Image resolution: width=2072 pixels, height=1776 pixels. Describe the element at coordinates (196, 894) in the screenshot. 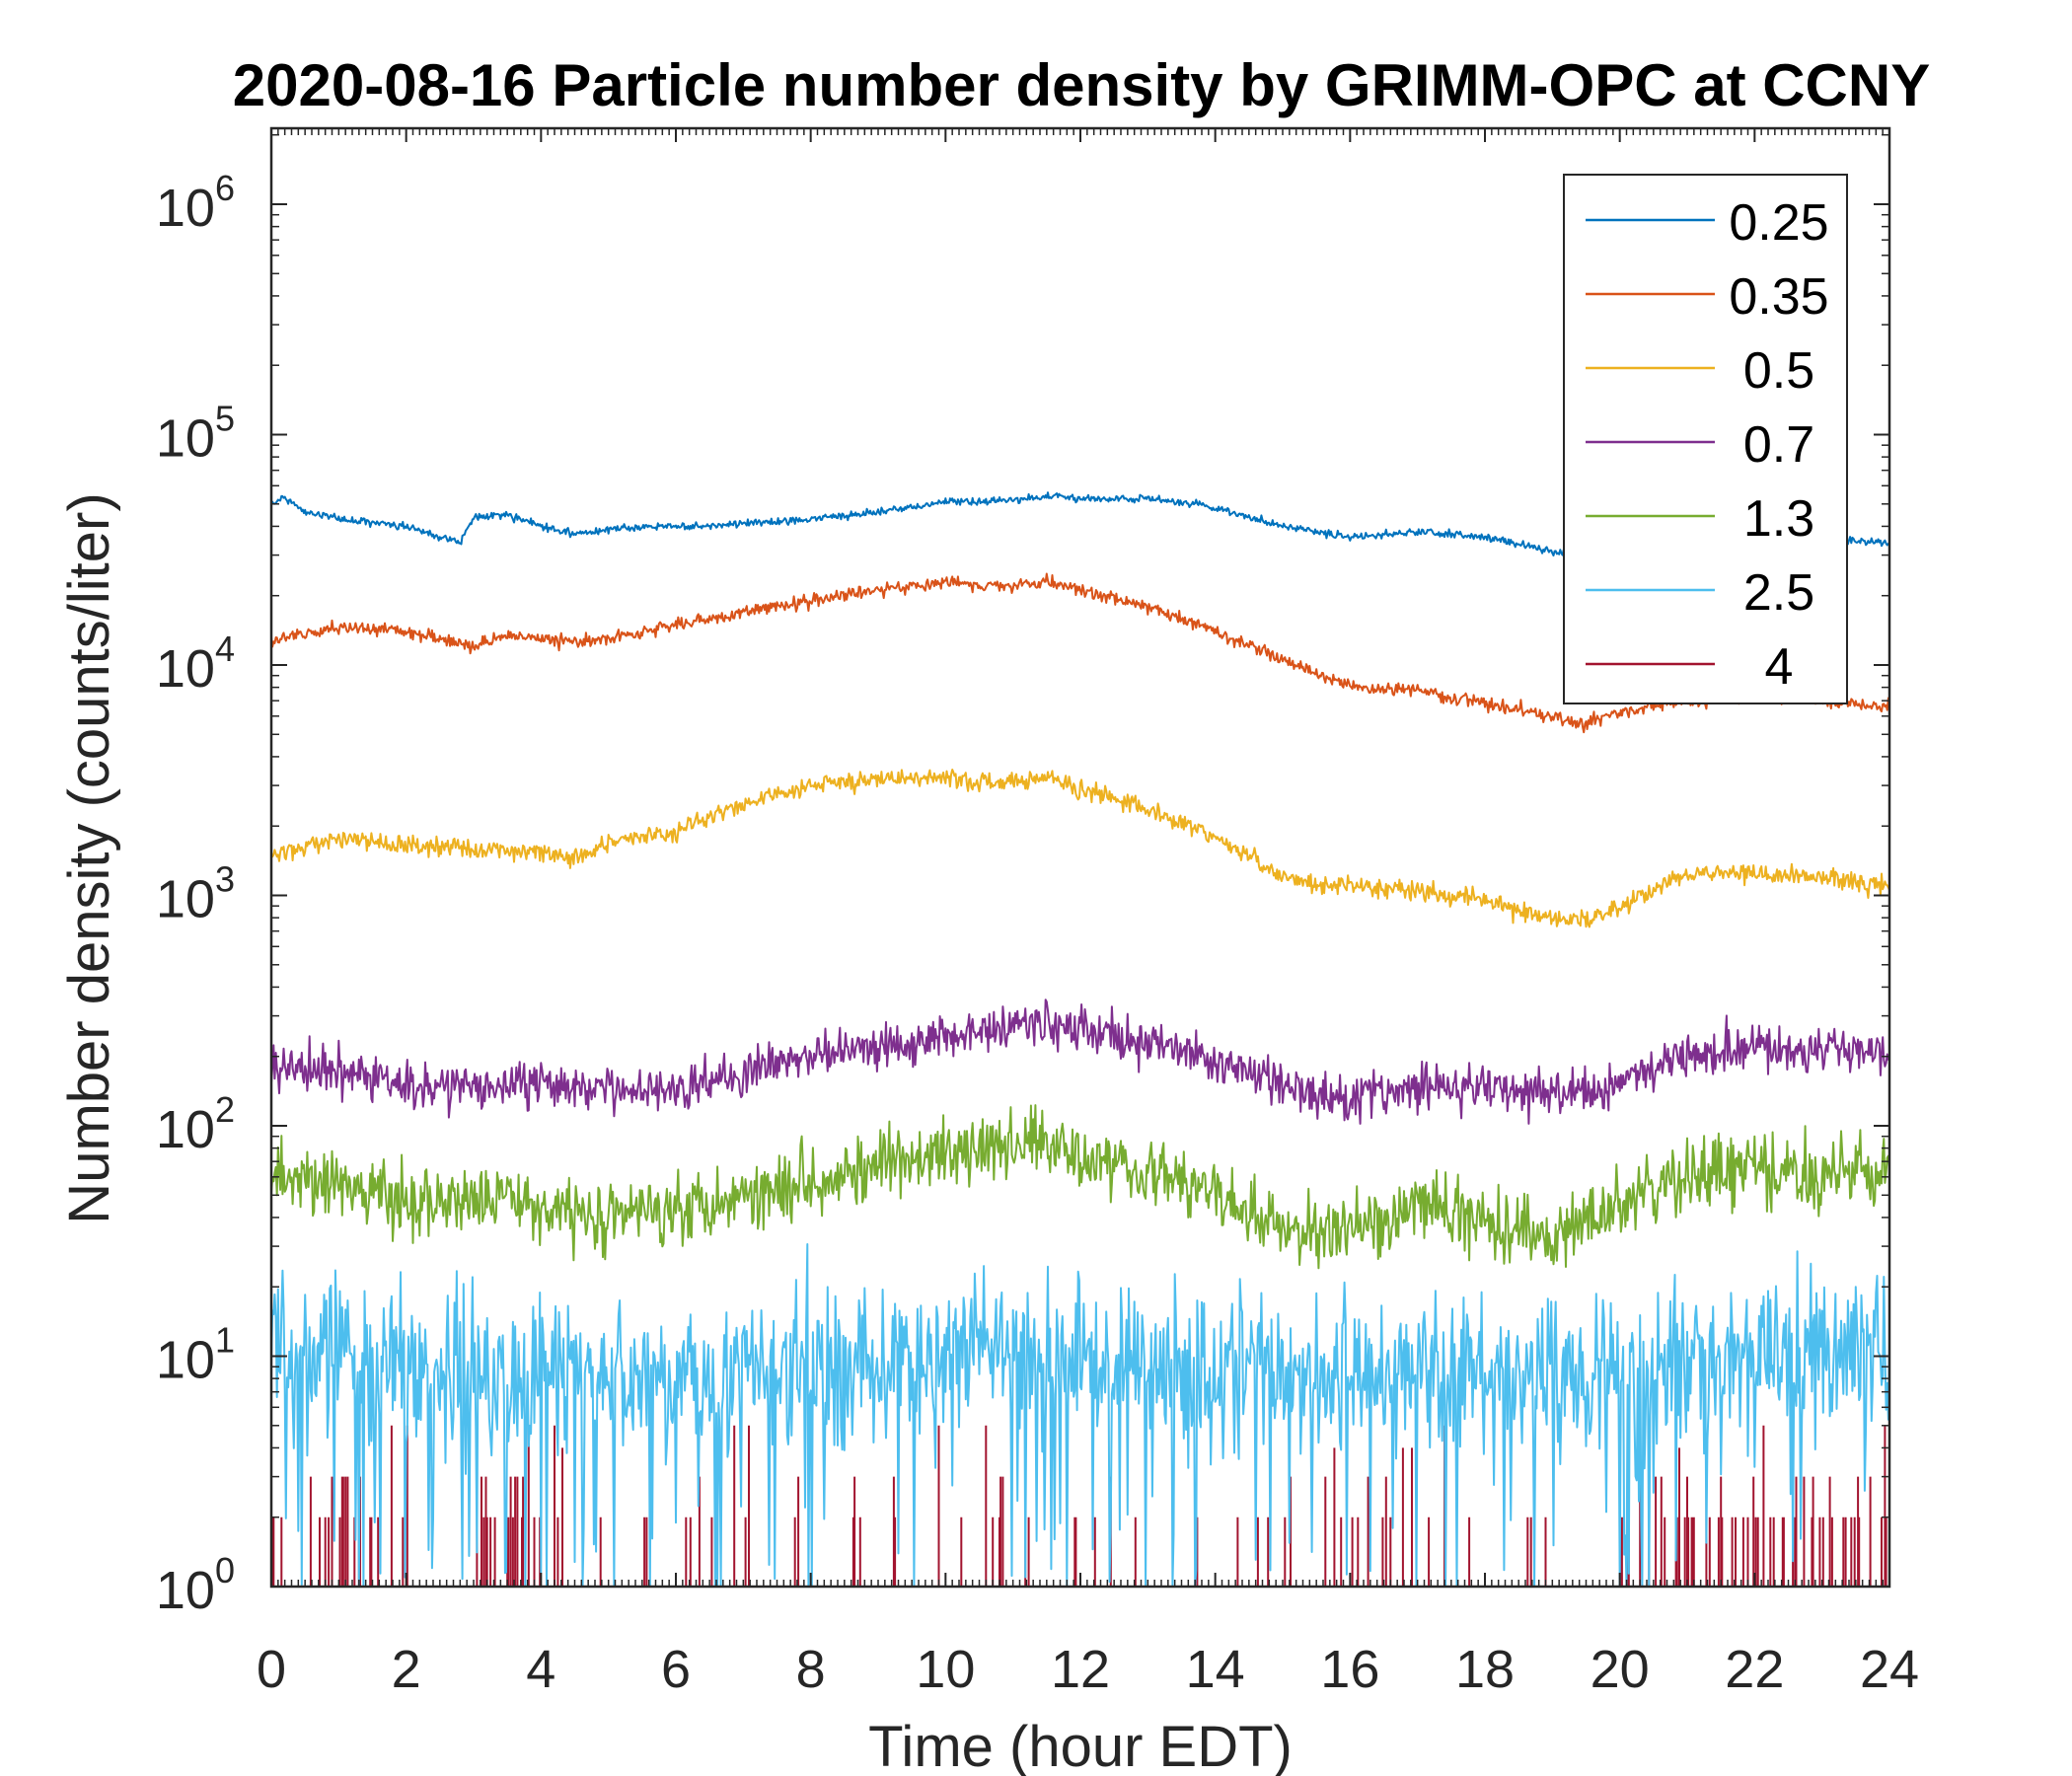

I see `y-tick-label: 10³` at that location.